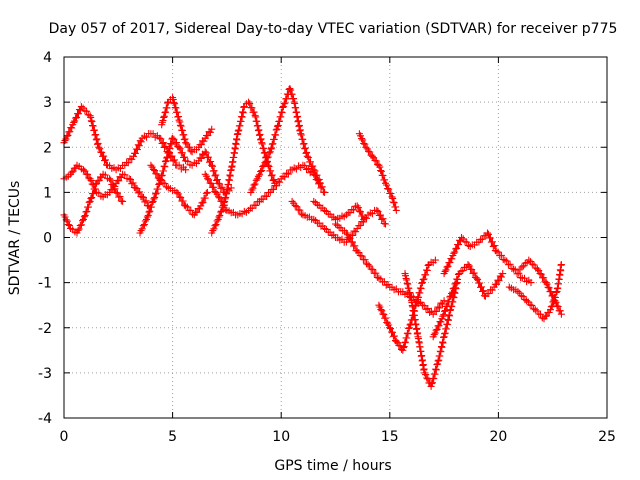 The width and height of the screenshot is (640, 480). Describe the element at coordinates (64, 437) in the screenshot. I see `x-tick-label: 0` at that location.